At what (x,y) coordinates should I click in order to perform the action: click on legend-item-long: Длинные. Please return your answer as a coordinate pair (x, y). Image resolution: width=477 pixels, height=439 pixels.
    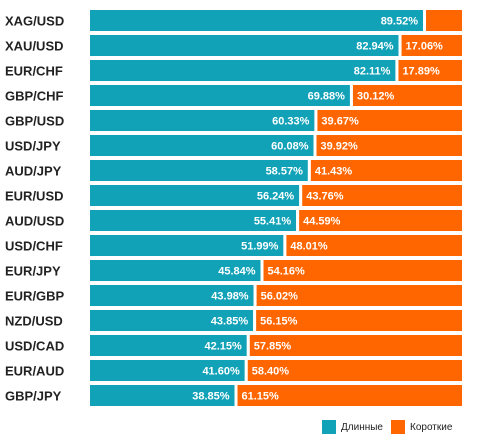
    Looking at the image, I should click on (352, 427).